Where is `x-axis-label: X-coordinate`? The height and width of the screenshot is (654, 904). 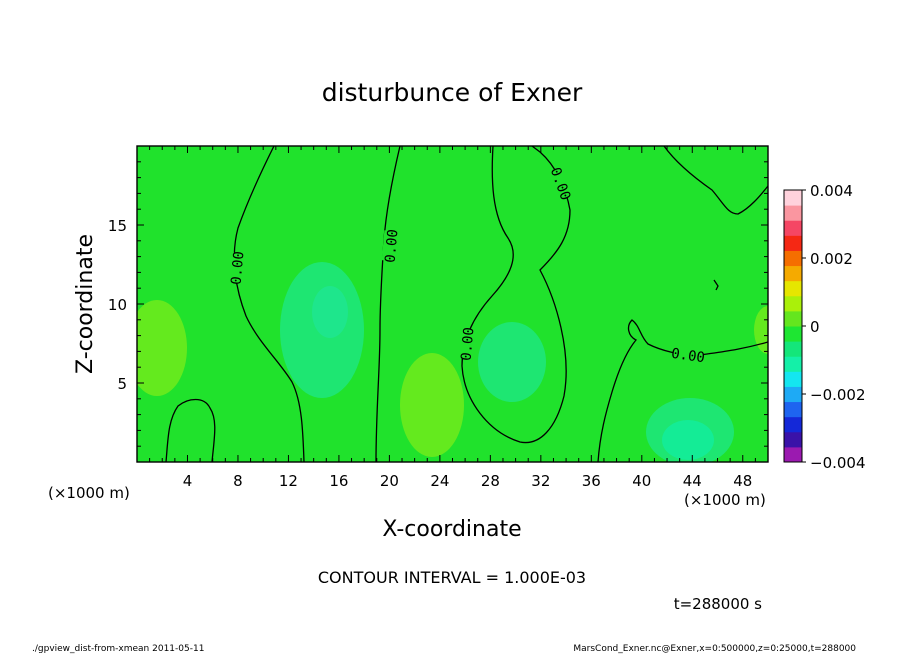 x-axis-label: X-coordinate is located at coordinates (451, 529).